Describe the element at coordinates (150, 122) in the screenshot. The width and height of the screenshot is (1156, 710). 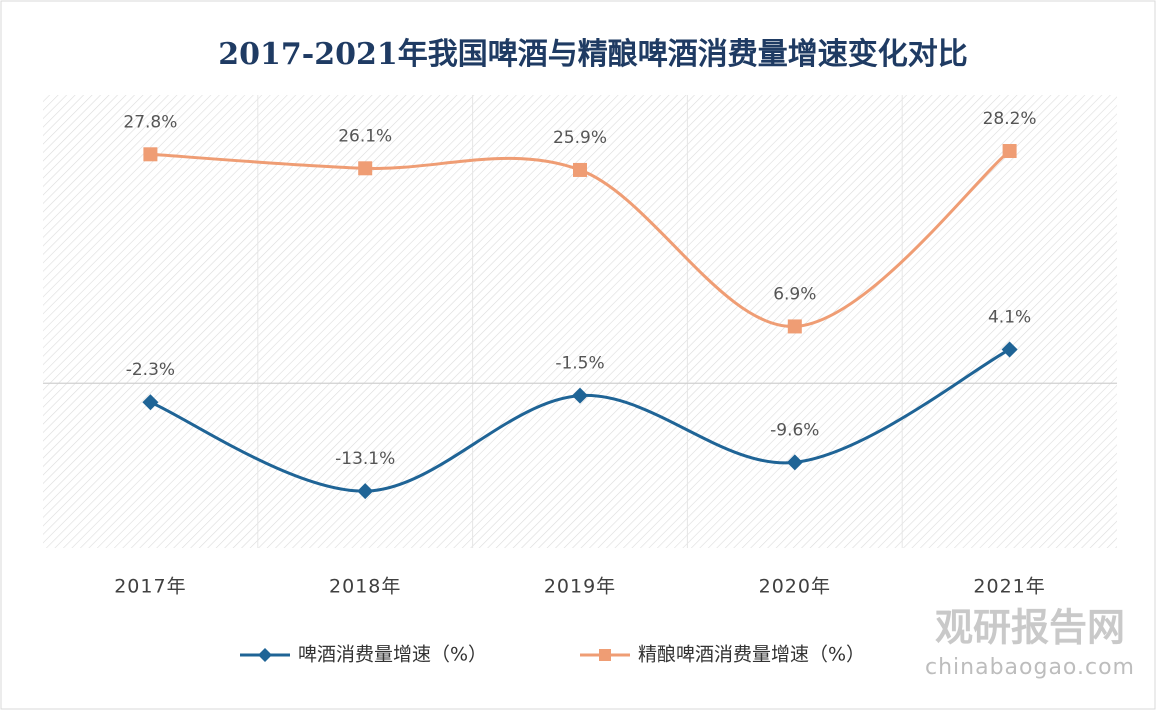
I see `value-label: 27.8%` at that location.